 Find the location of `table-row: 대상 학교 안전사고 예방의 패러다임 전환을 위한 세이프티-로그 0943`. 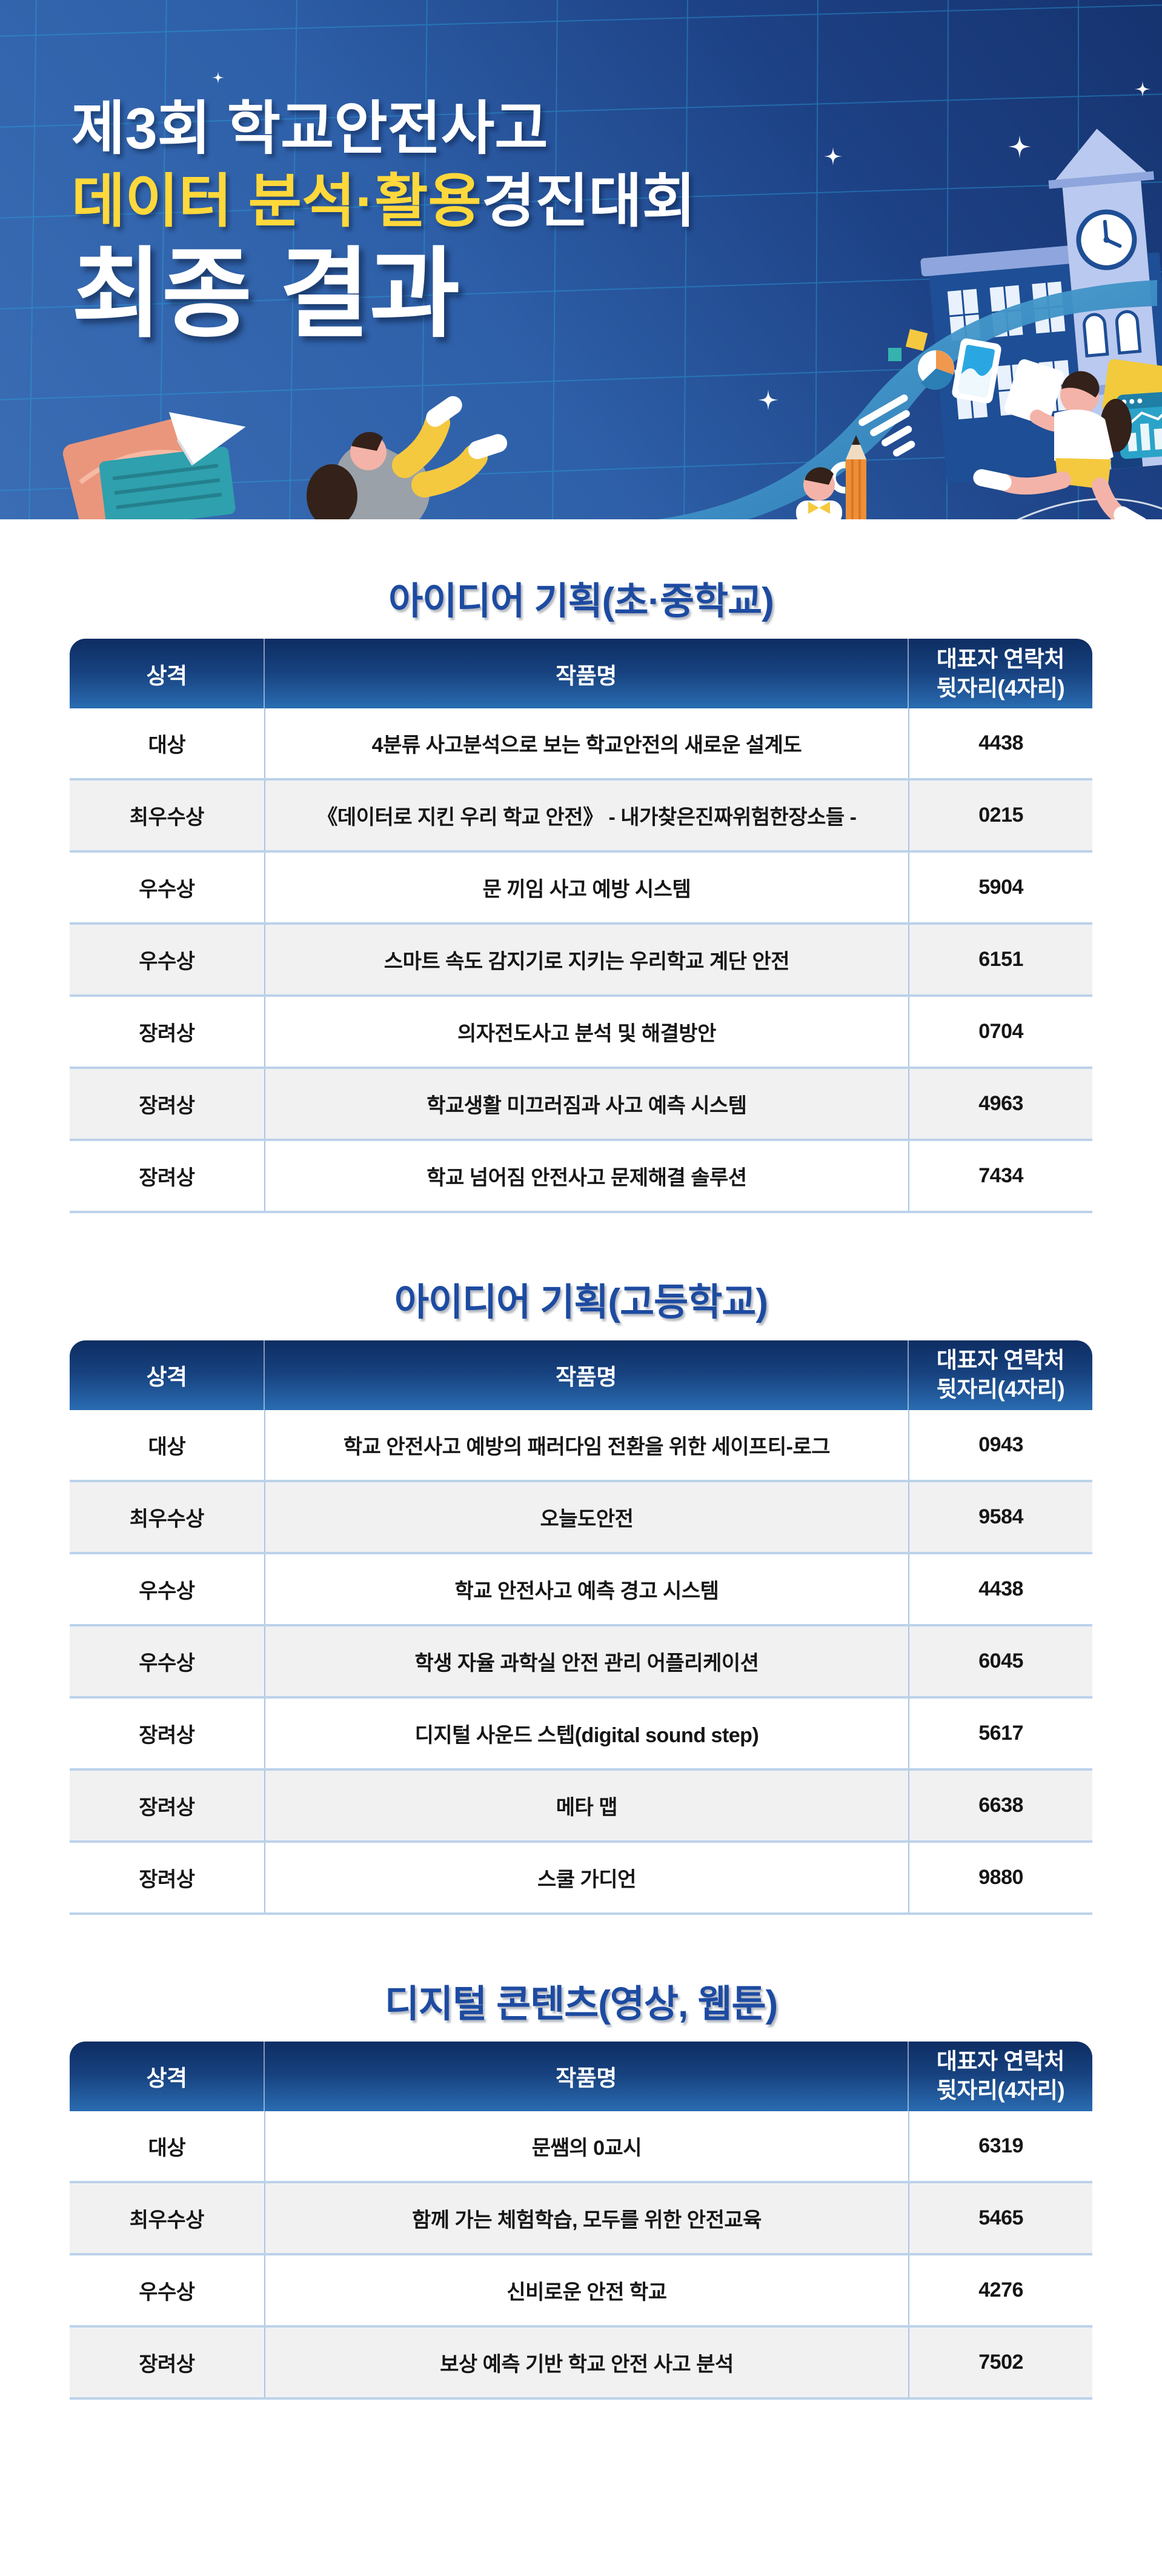

table-row: 대상 학교 안전사고 예방의 패러다임 전환을 위한 세이프티-로그 0943 is located at coordinates (581, 1444).